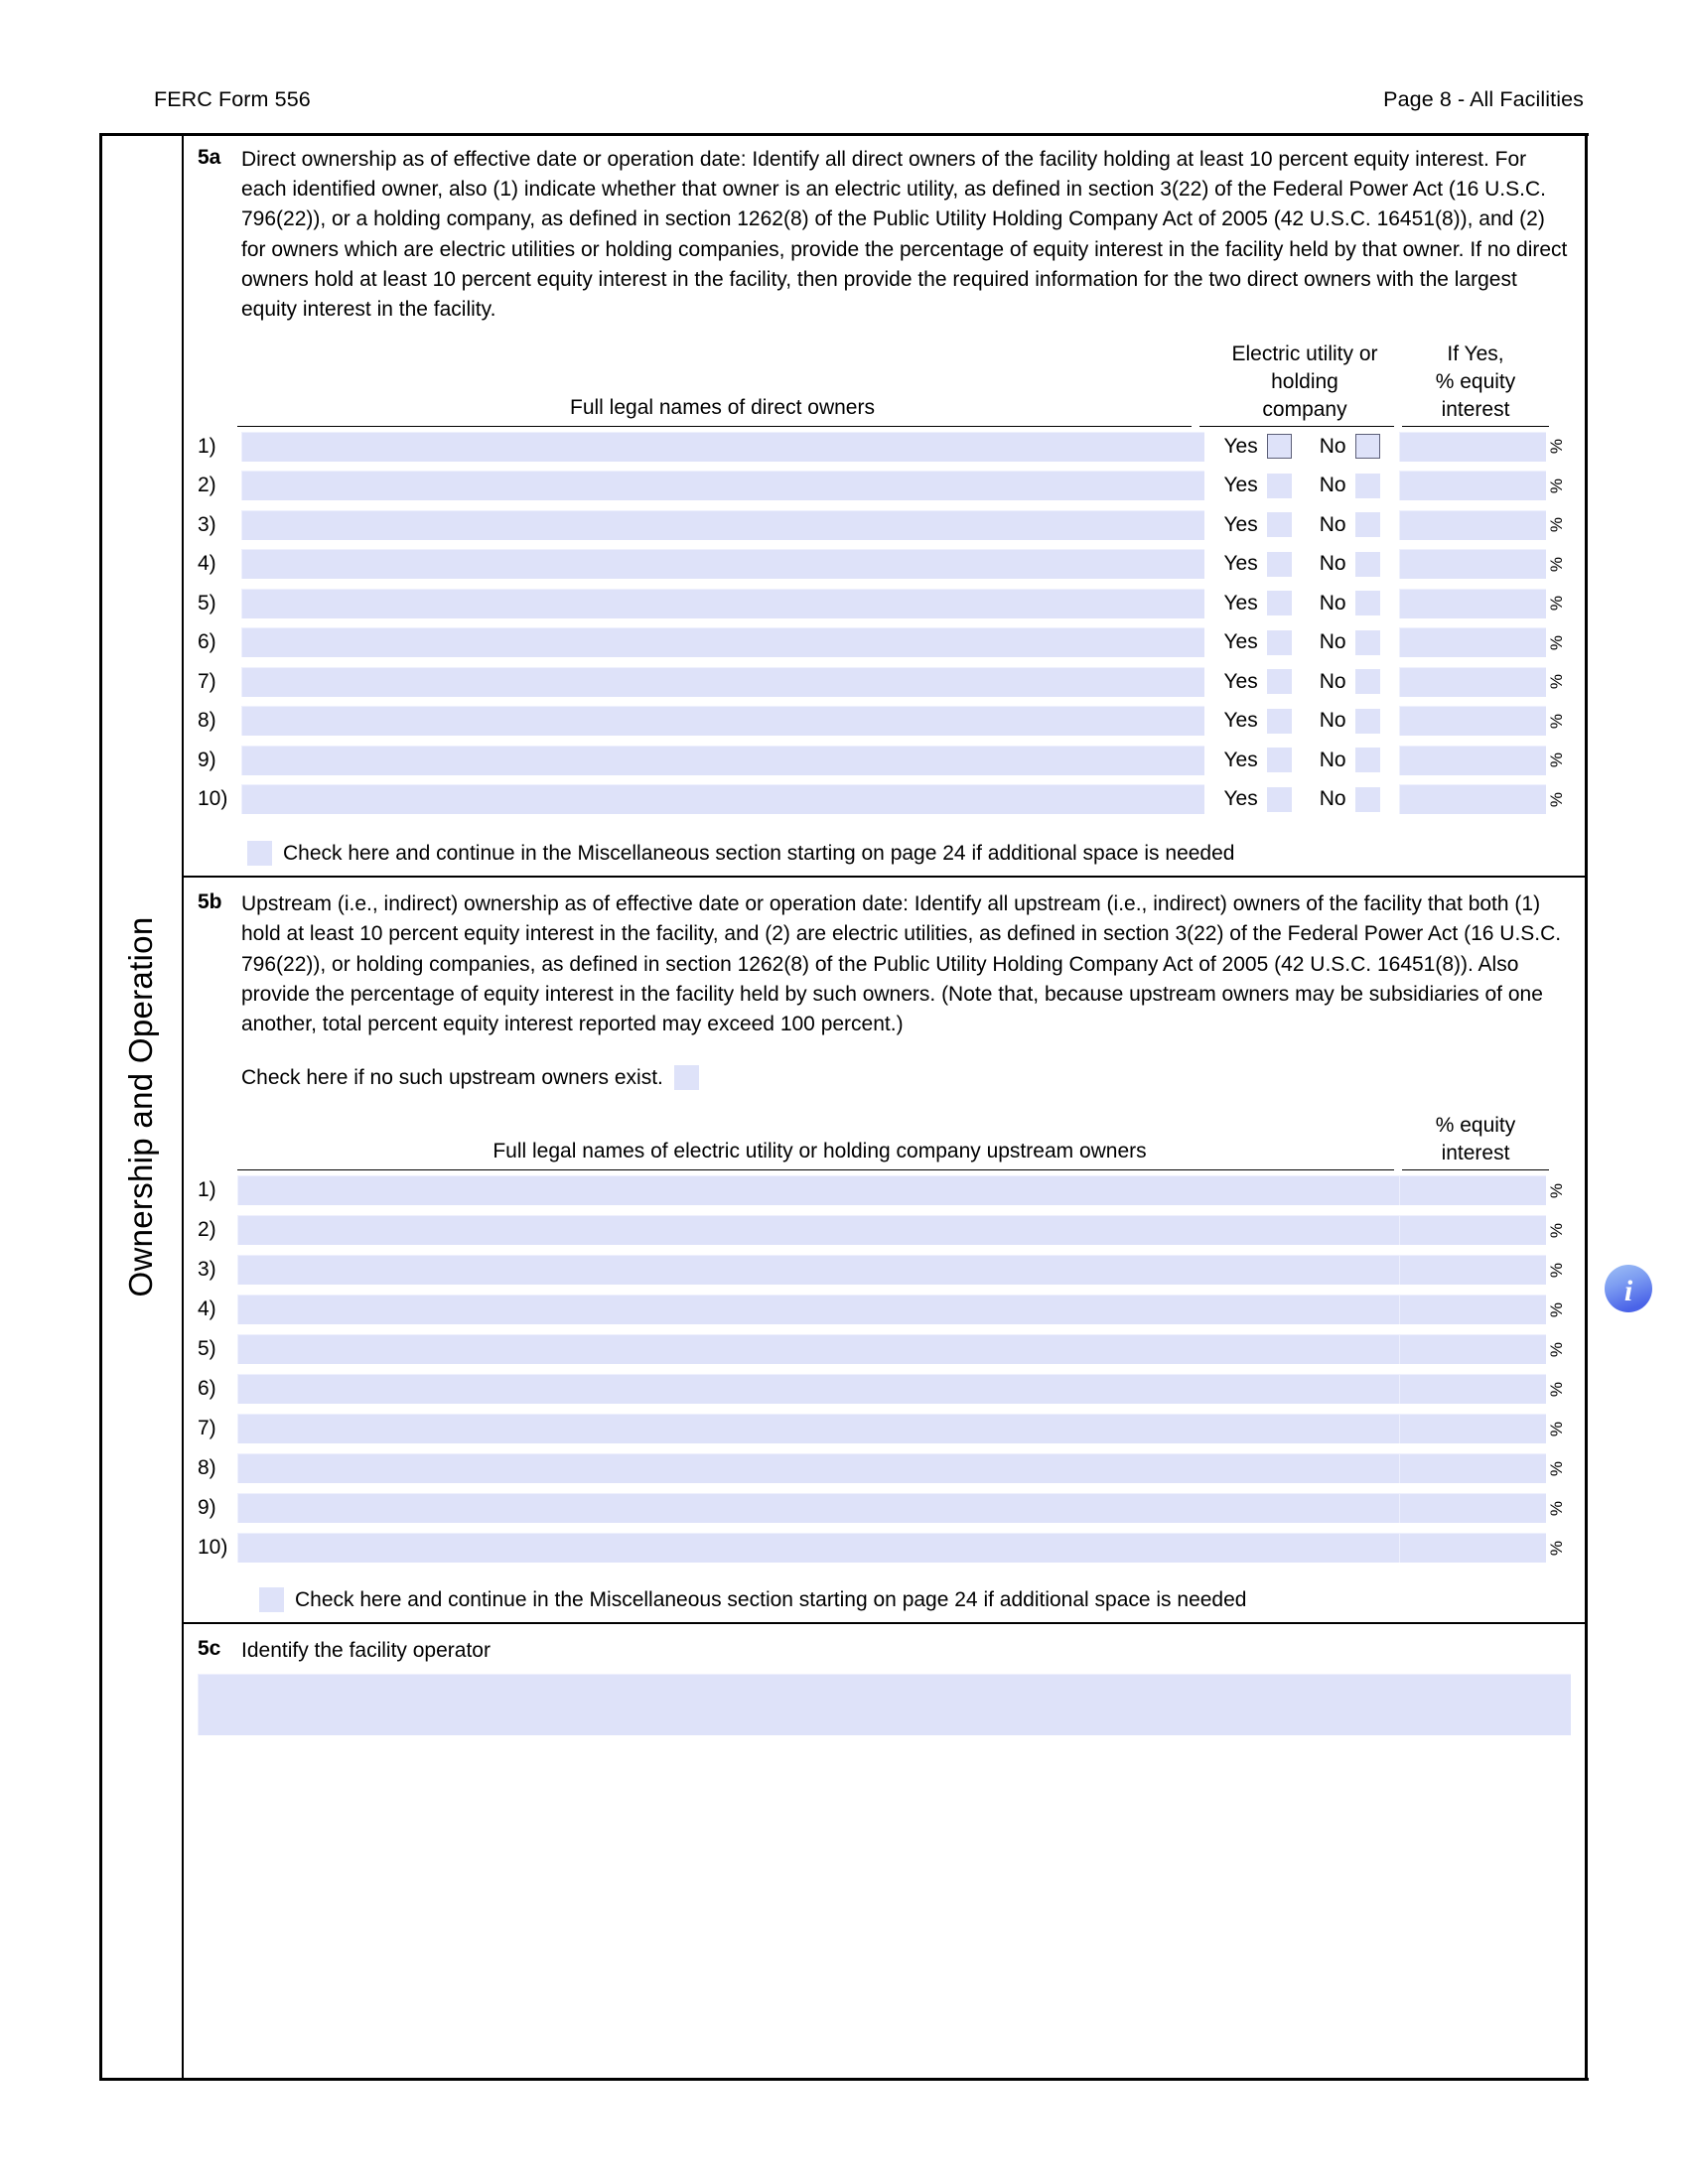  What do you see at coordinates (259, 854) in the screenshot?
I see `direct-owners-continue-checkbox` at bounding box center [259, 854].